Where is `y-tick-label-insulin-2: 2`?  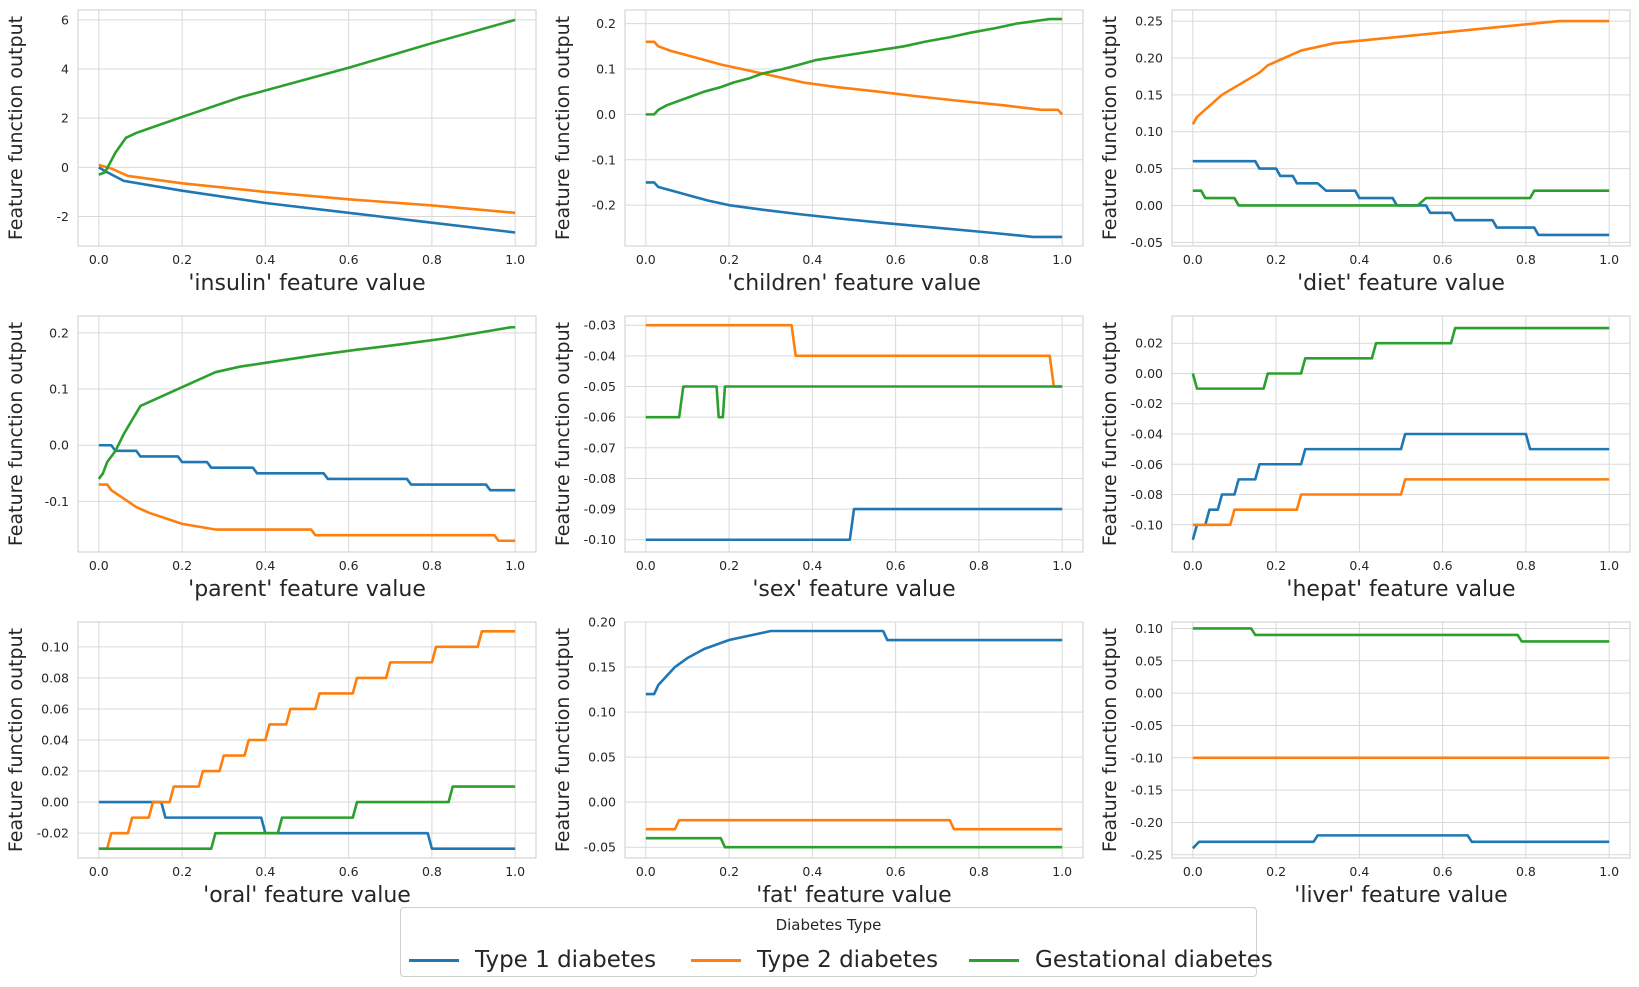 y-tick-label-insulin-2: 2 is located at coordinates (65, 118).